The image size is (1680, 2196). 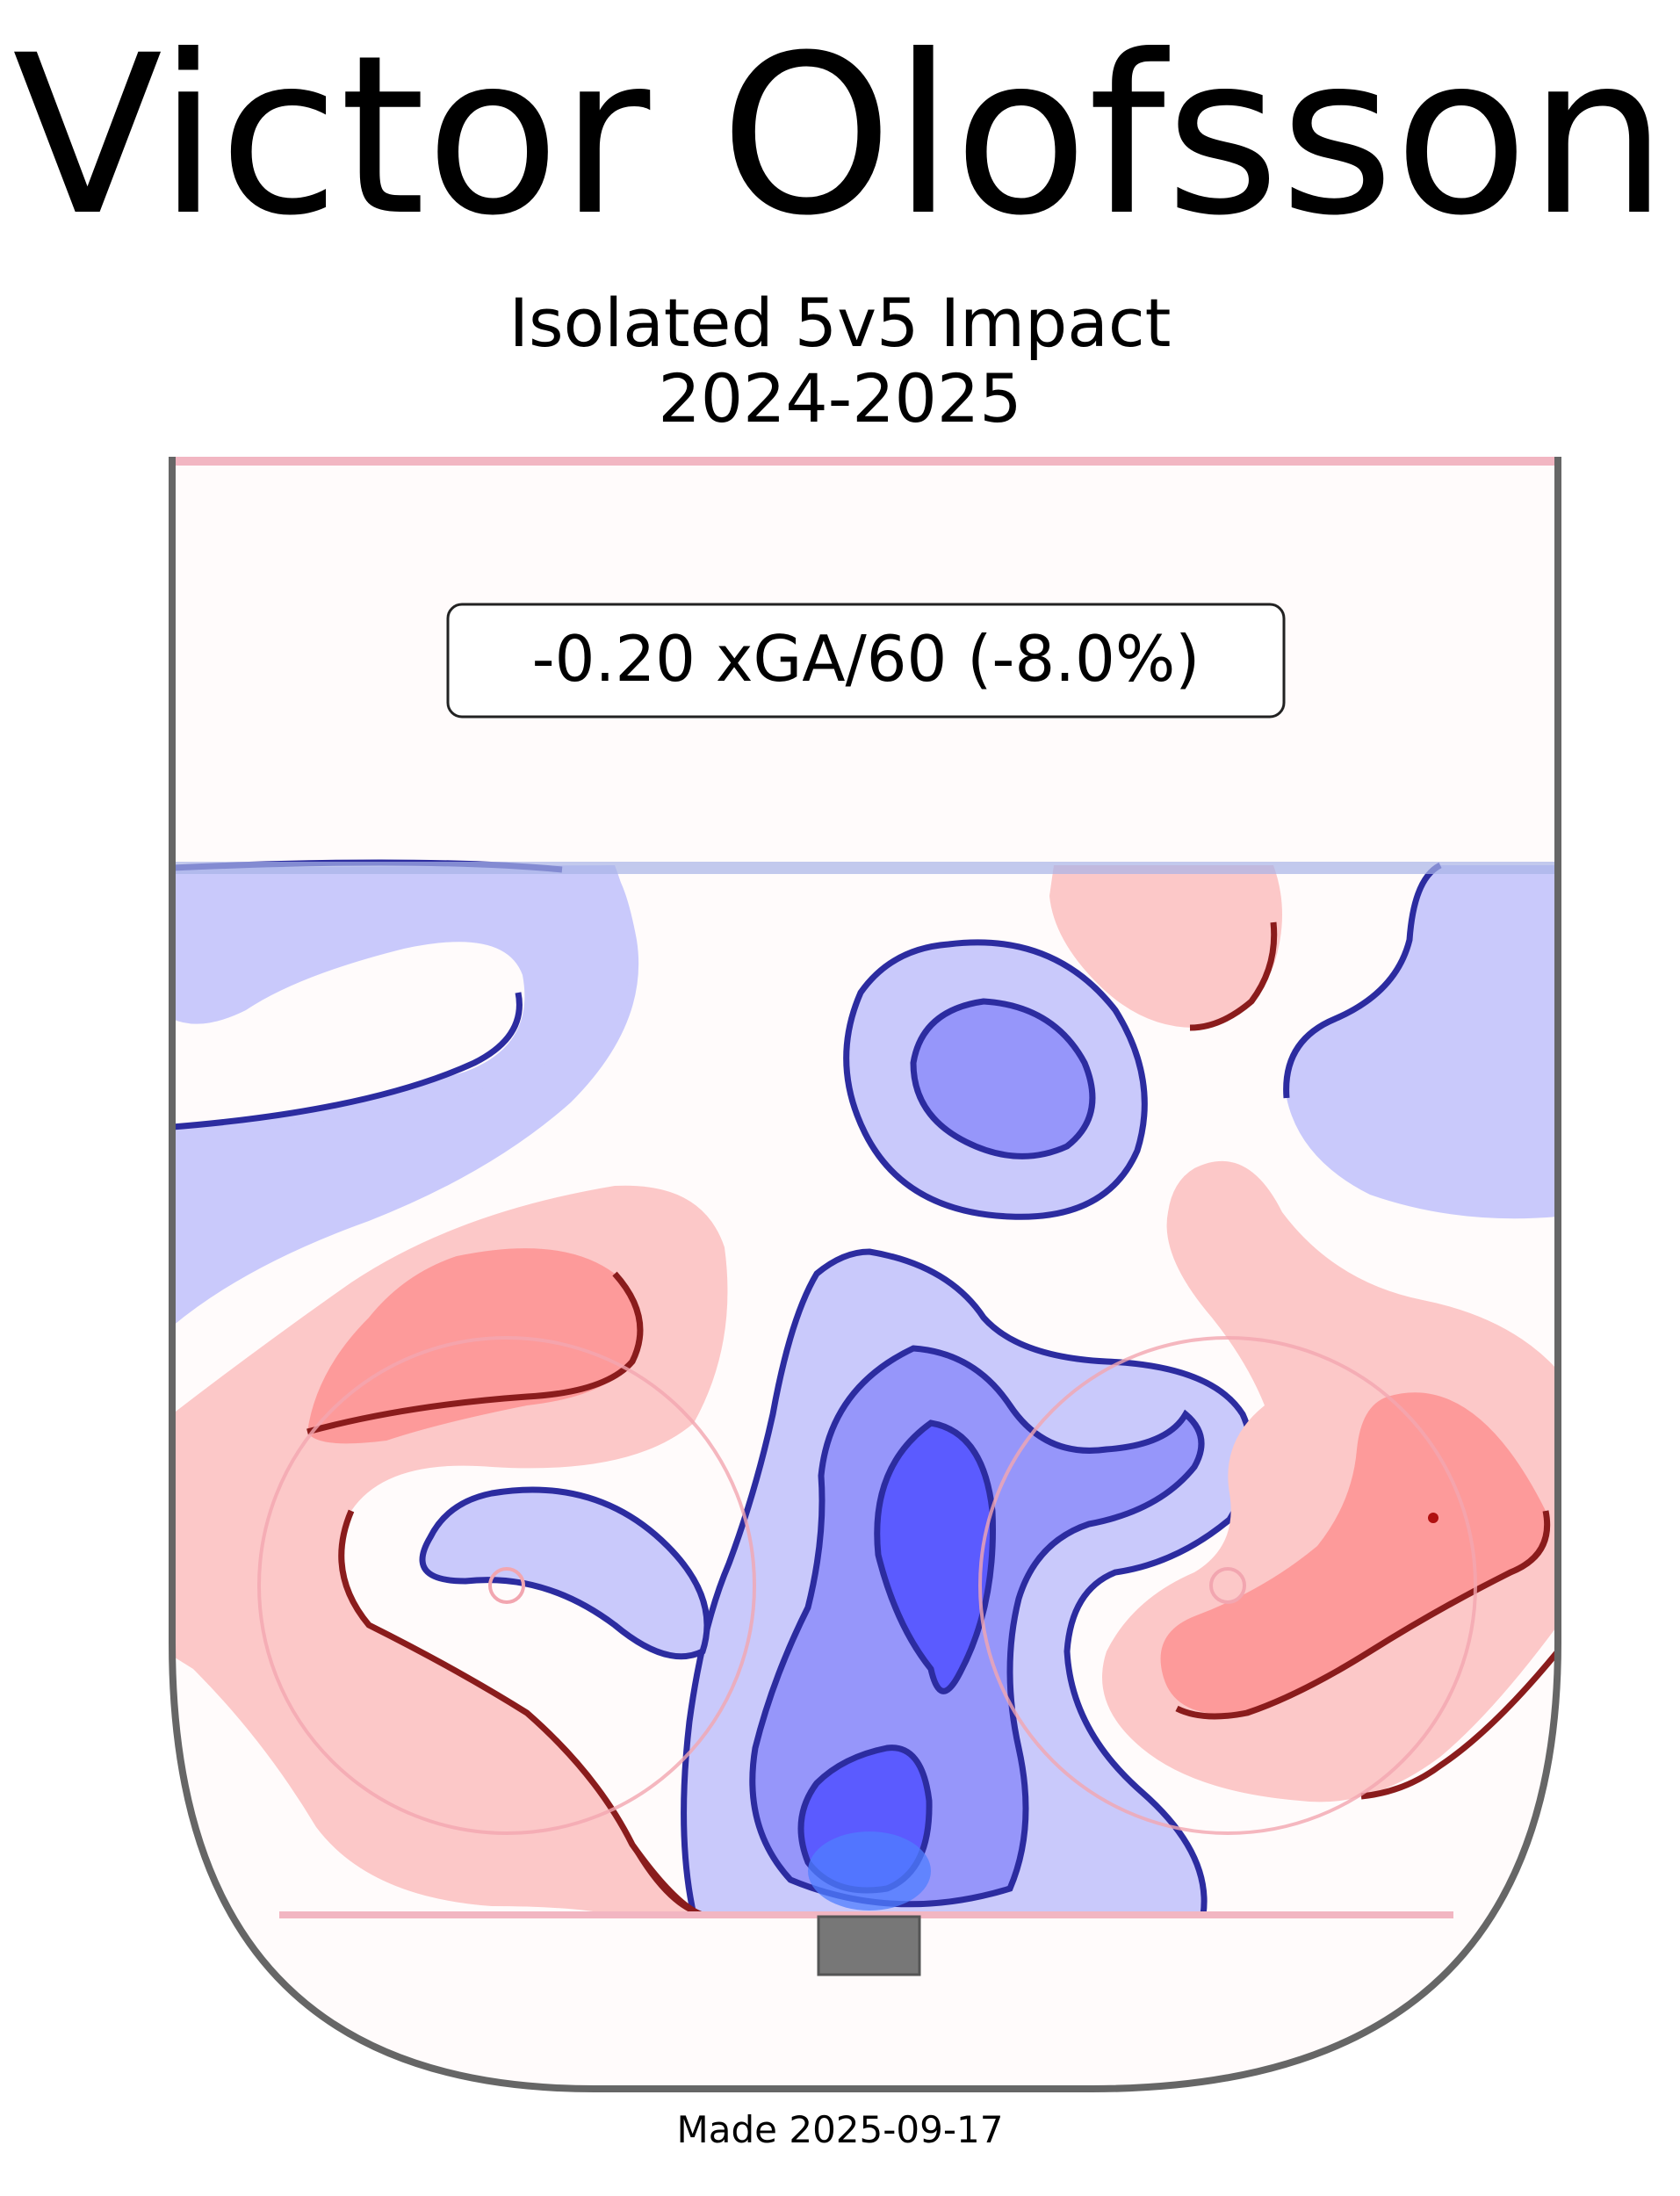 I want to click on right-faceoff-circle, so click(x=1227, y=1585).